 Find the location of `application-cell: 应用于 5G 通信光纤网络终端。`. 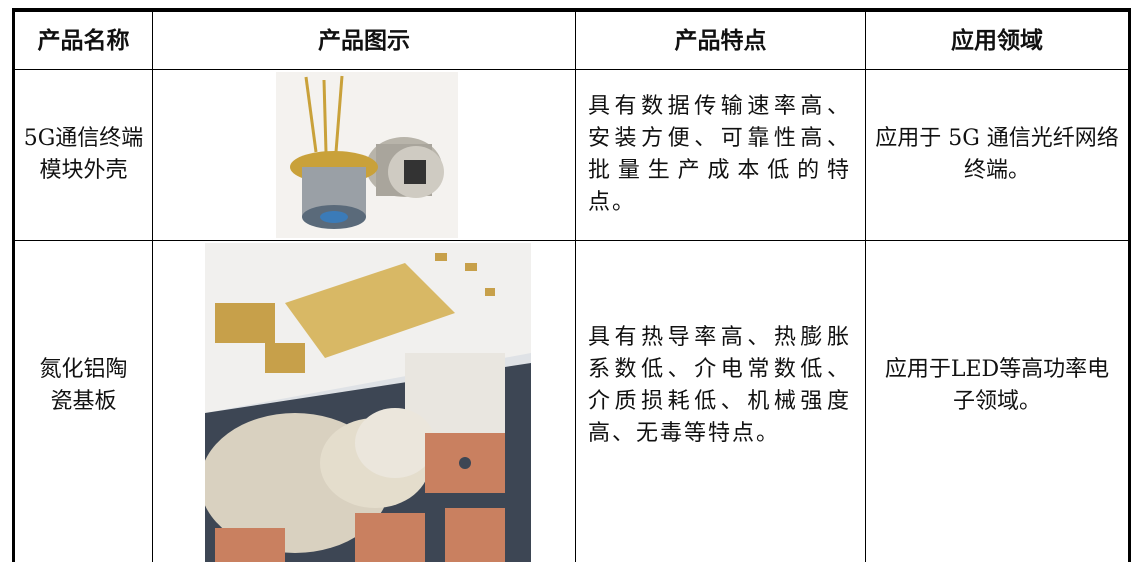

application-cell: 应用于 5G 通信光纤网络终端。 is located at coordinates (997, 155).